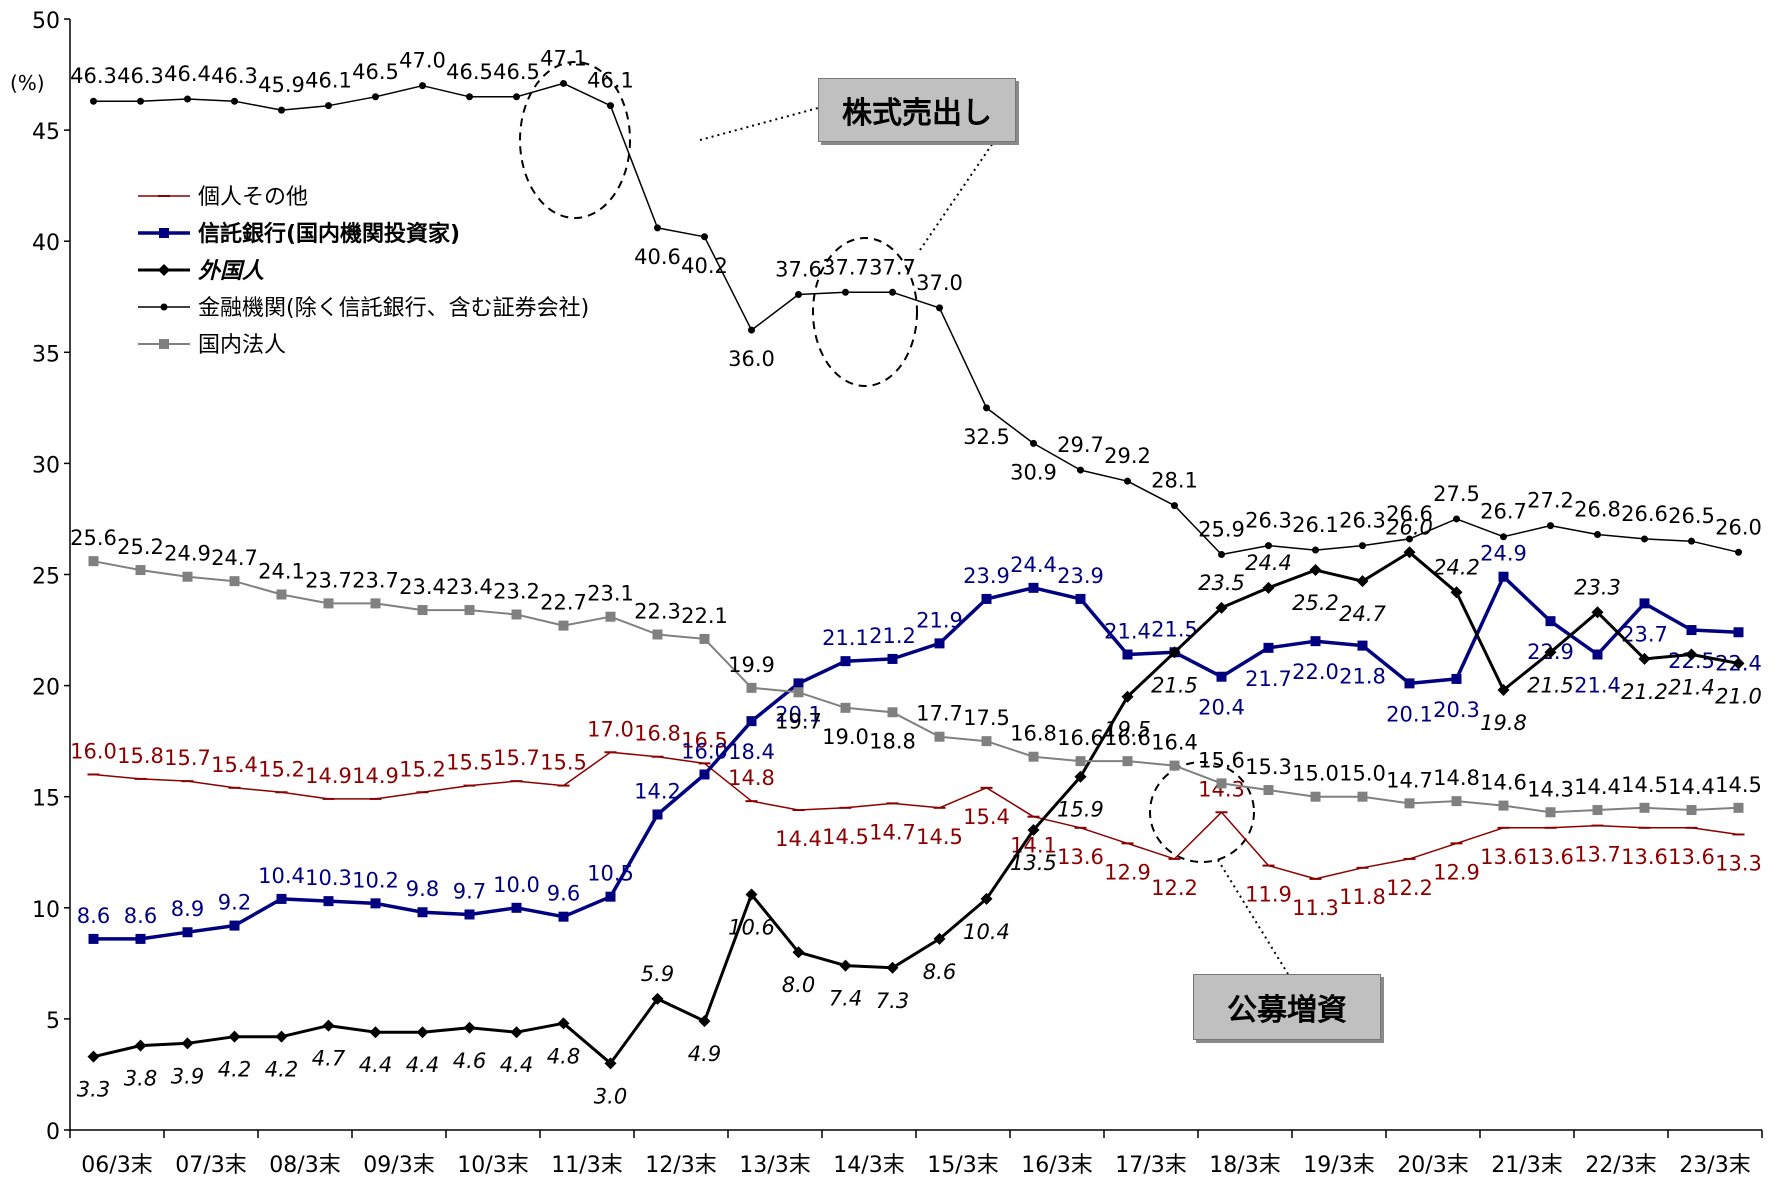  What do you see at coordinates (516, 1065) in the screenshot?
I see `data-label: 4.4` at bounding box center [516, 1065].